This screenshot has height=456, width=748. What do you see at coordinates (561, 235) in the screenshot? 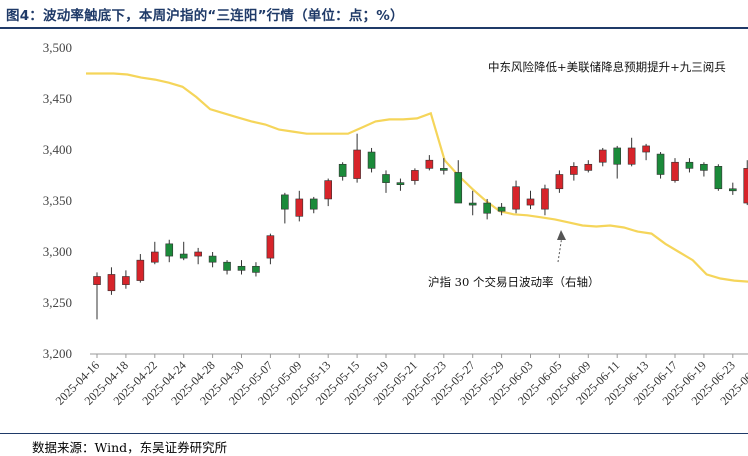
I see `annotation-arrow-head` at bounding box center [561, 235].